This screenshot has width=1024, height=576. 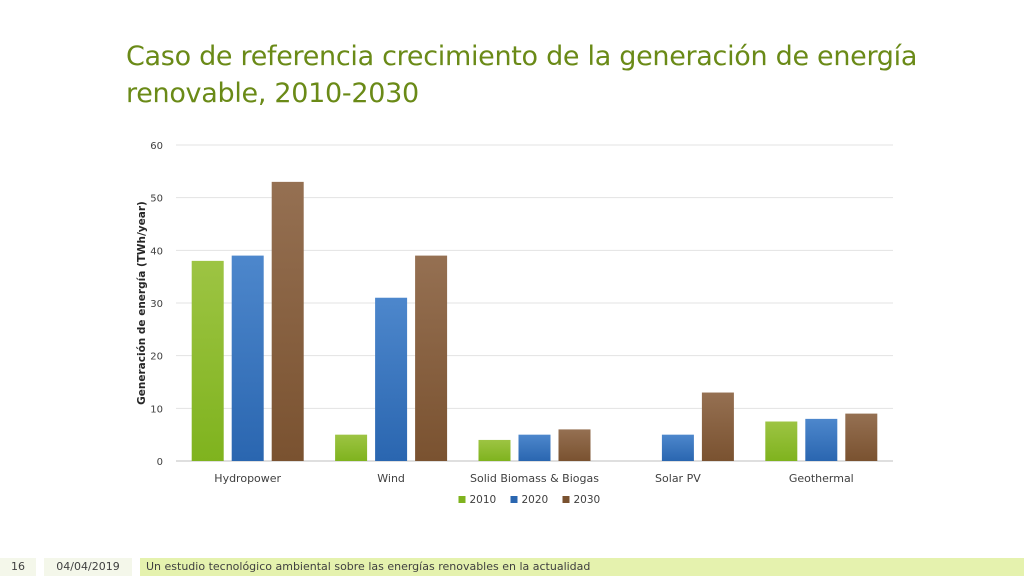 I want to click on bar-2010-wind, so click(x=351, y=447).